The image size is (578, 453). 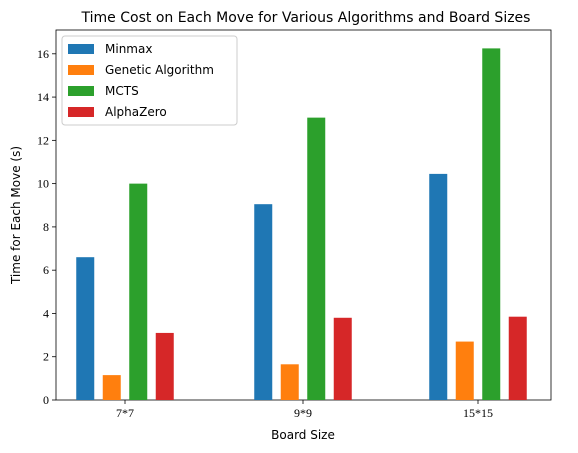 I want to click on bar-alphazero-15x15, so click(x=517, y=358).